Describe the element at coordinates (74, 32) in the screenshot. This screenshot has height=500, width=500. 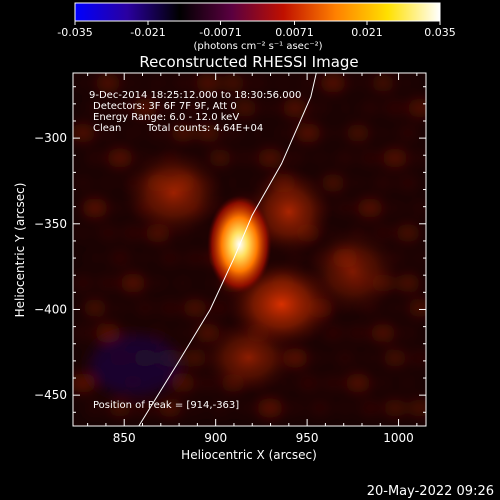
I see `colorbar-tick-label: -0.035` at that location.